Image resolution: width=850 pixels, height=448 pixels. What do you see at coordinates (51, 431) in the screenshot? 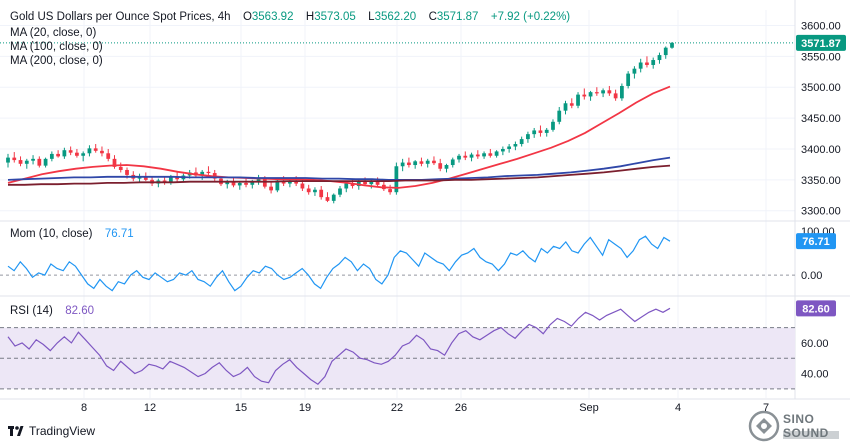
I see `tradingview-logo: TradingView` at bounding box center [51, 431].